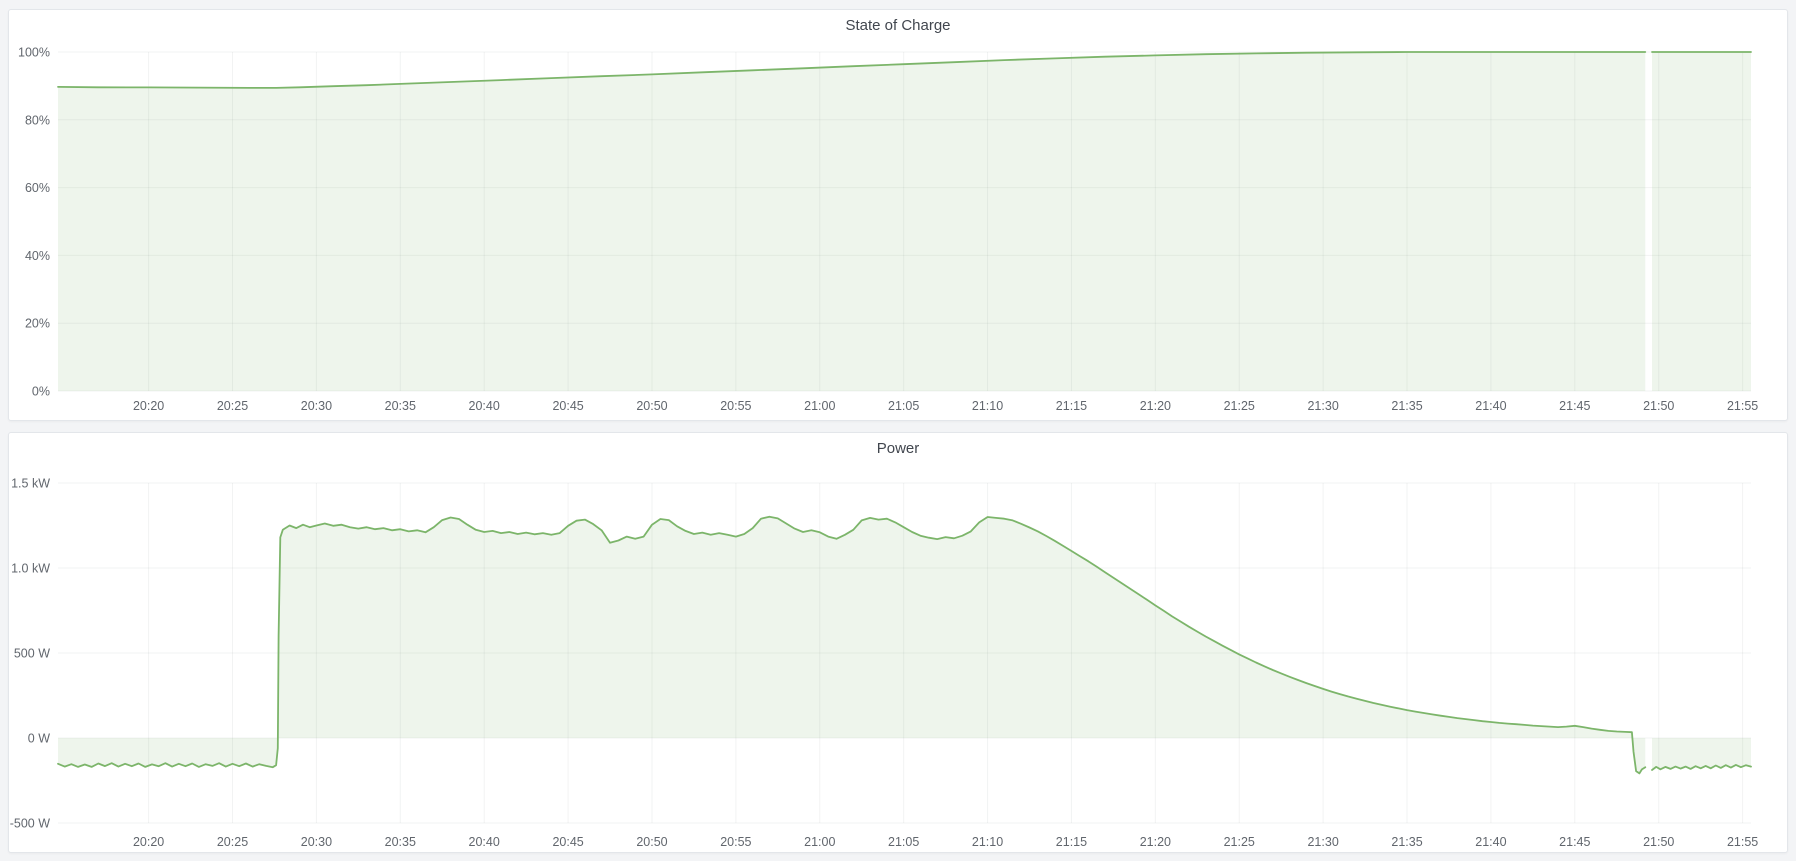 This screenshot has width=1796, height=861. I want to click on y-tick-label: 40%, so click(37, 256).